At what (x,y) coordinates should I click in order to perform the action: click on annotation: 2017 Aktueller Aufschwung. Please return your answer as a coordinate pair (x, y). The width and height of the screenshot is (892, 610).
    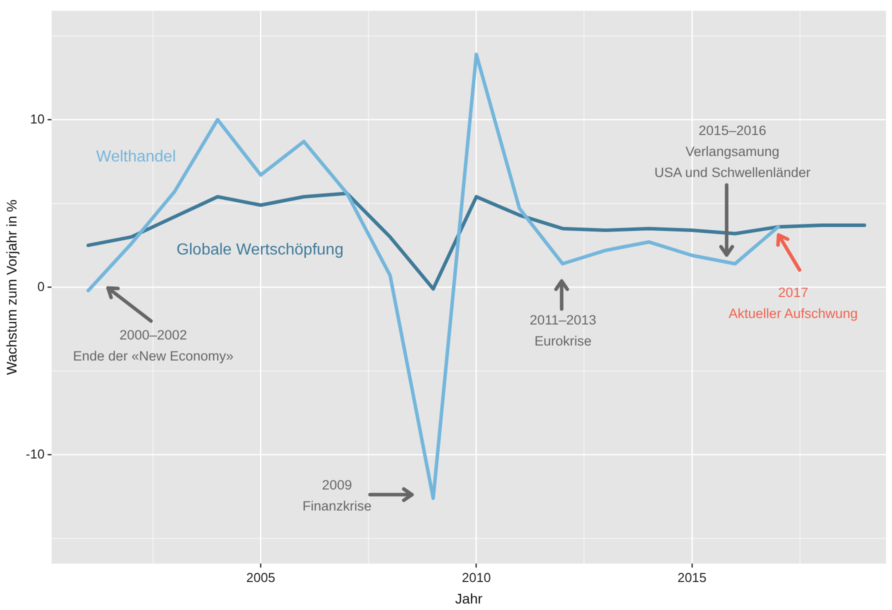
    Looking at the image, I should click on (793, 302).